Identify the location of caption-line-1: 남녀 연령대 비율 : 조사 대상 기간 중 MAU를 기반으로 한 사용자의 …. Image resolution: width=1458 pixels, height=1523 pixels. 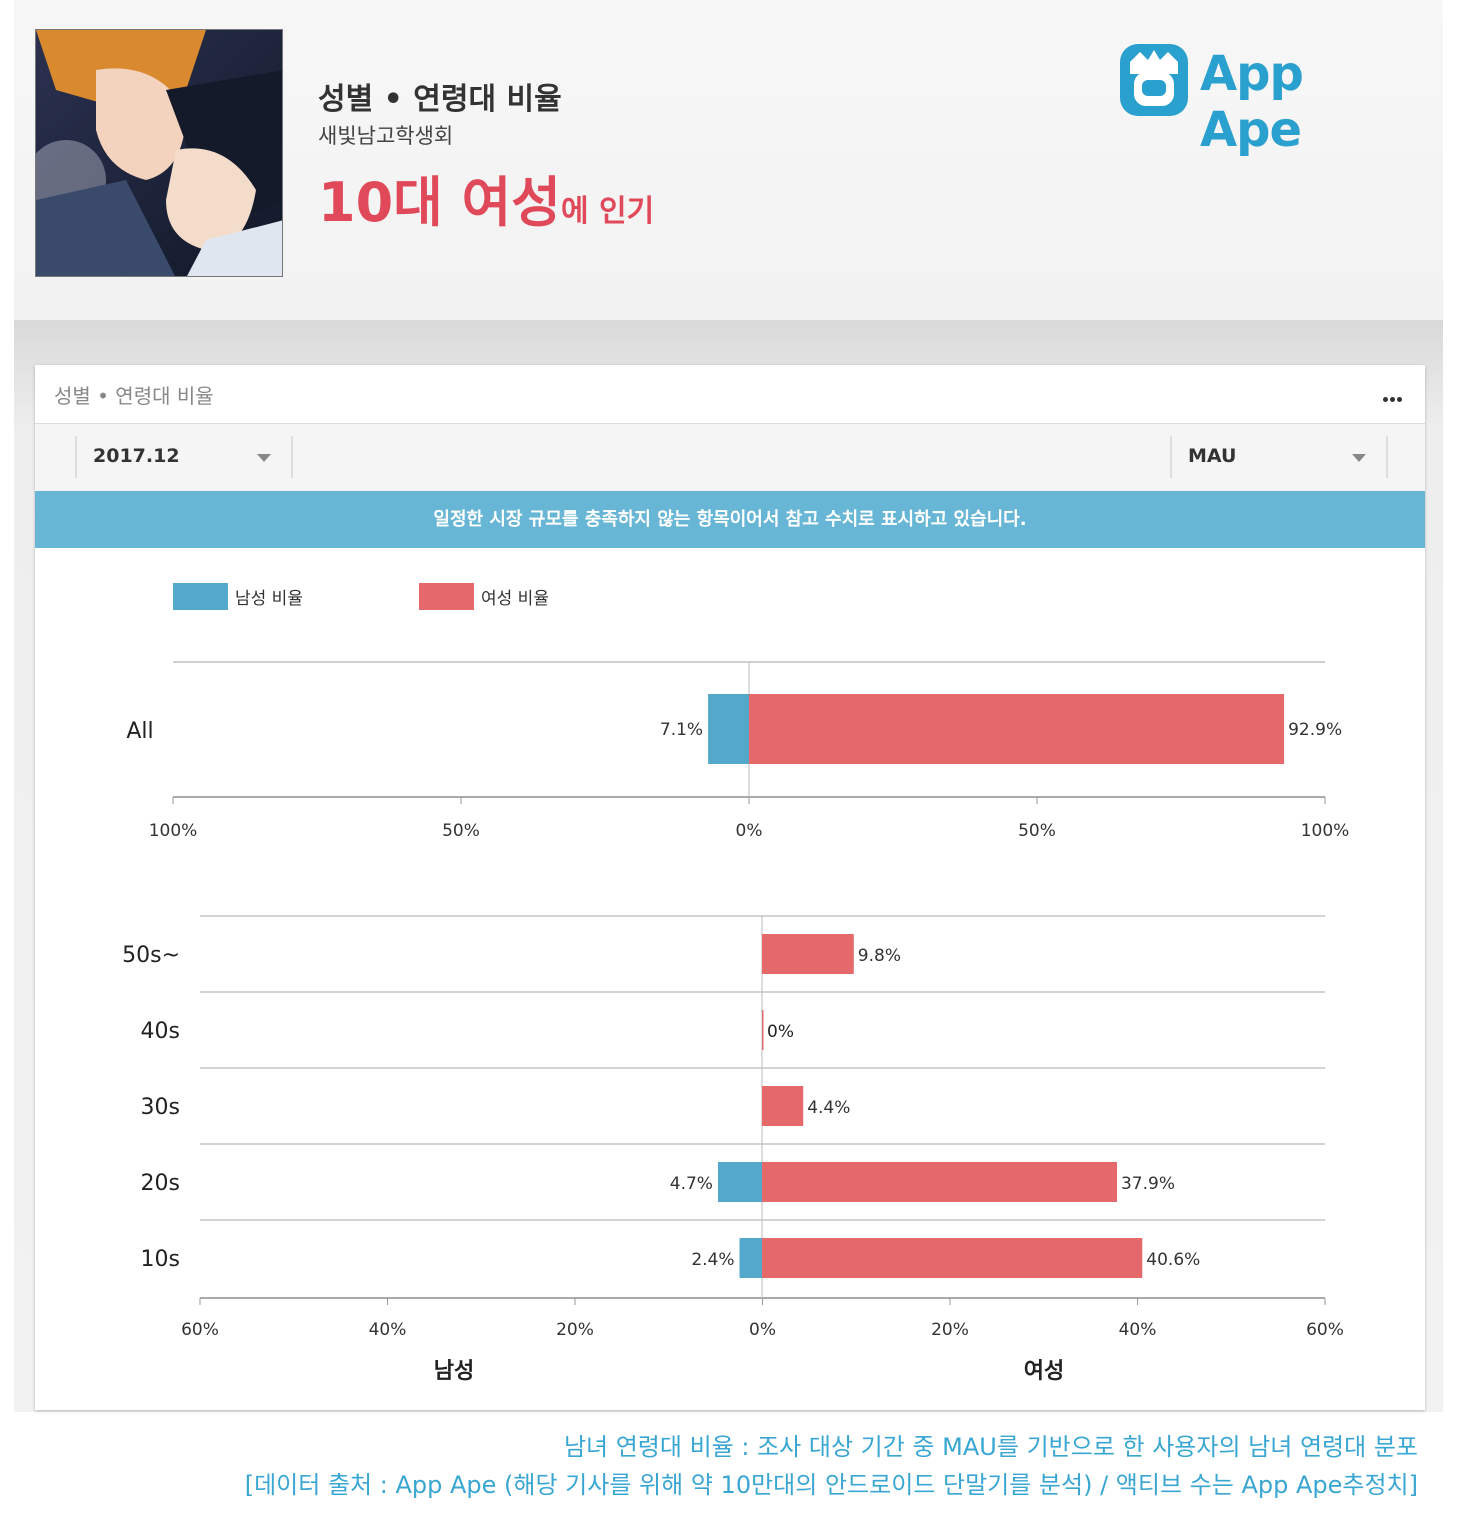
(990, 1447).